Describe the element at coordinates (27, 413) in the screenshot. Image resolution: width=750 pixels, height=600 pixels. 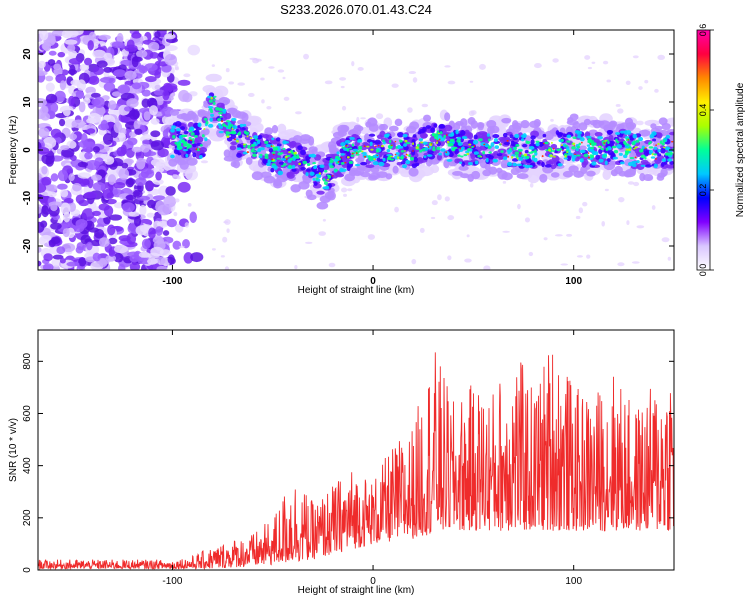
I see `snr-y-tick-label: 600` at that location.